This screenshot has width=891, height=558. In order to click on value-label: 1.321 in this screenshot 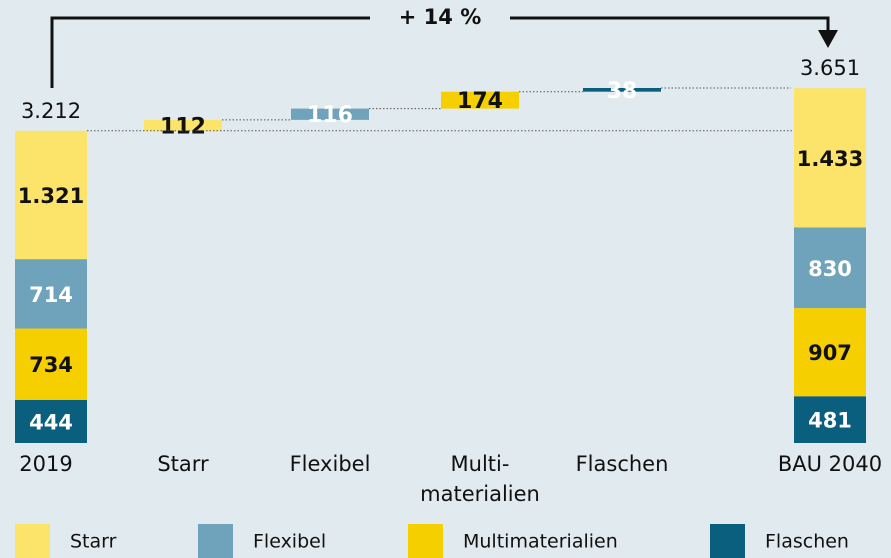, I will do `click(51, 196)`.